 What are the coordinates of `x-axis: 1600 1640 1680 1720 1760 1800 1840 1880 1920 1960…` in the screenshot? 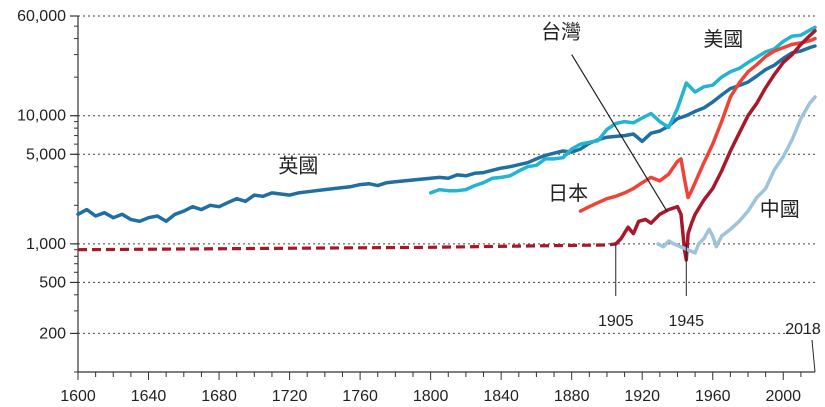 It's located at (437, 388).